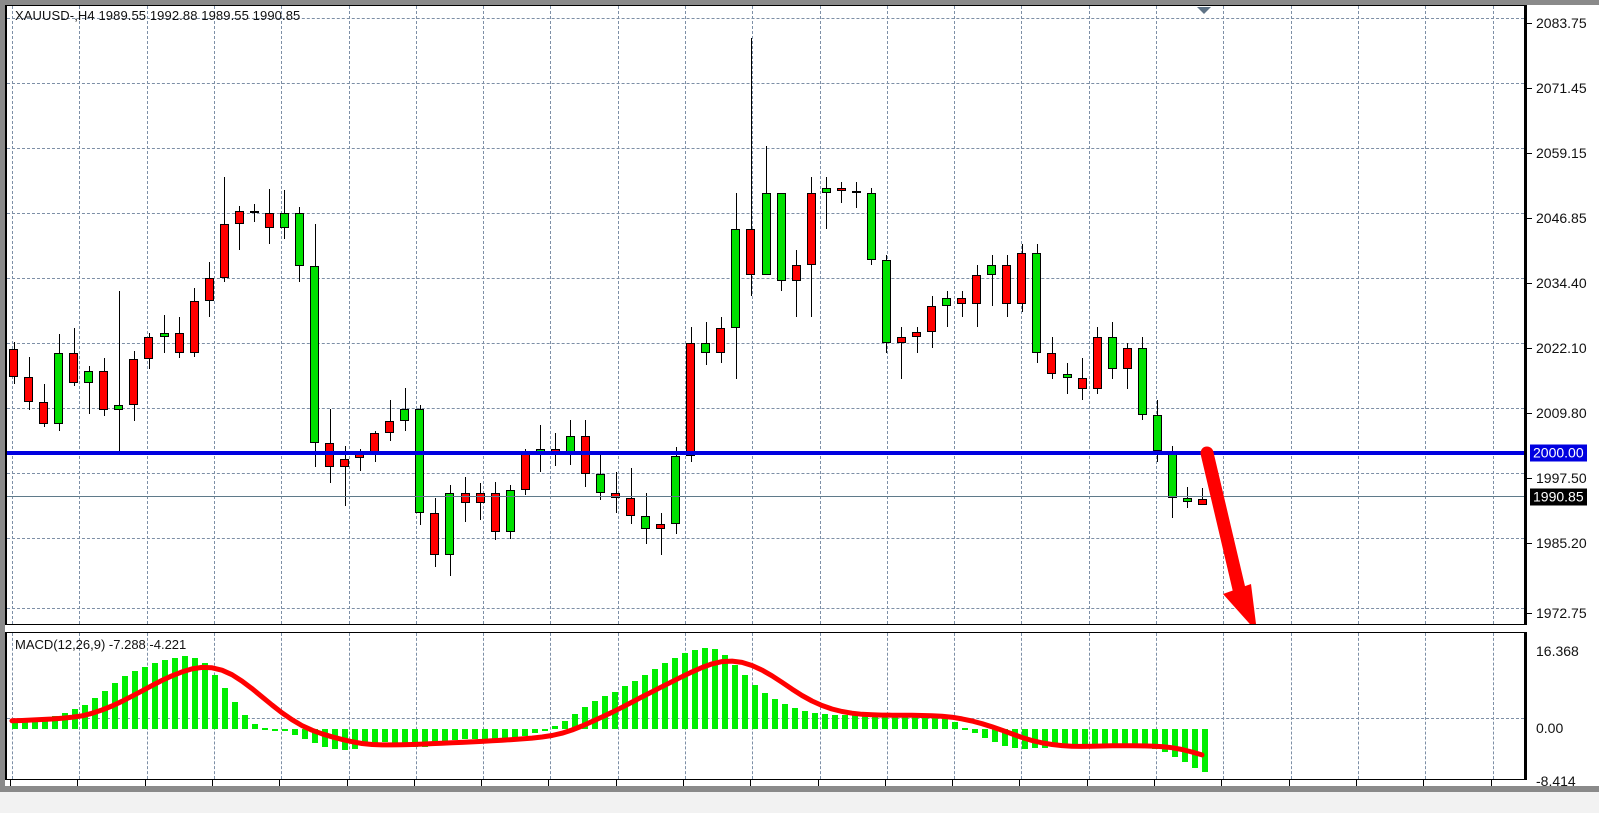 The height and width of the screenshot is (813, 1599). Describe the element at coordinates (1561, 348) in the screenshot. I see `price-axis-tick-label: 2022.10` at that location.